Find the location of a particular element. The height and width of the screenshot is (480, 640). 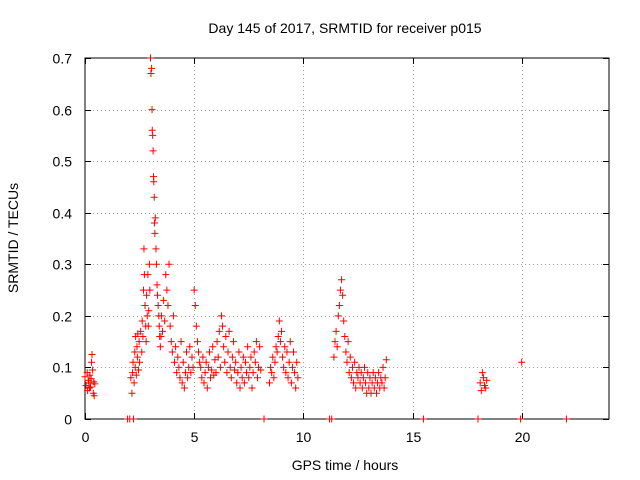

x-tick-label: 20 is located at coordinates (523, 437).